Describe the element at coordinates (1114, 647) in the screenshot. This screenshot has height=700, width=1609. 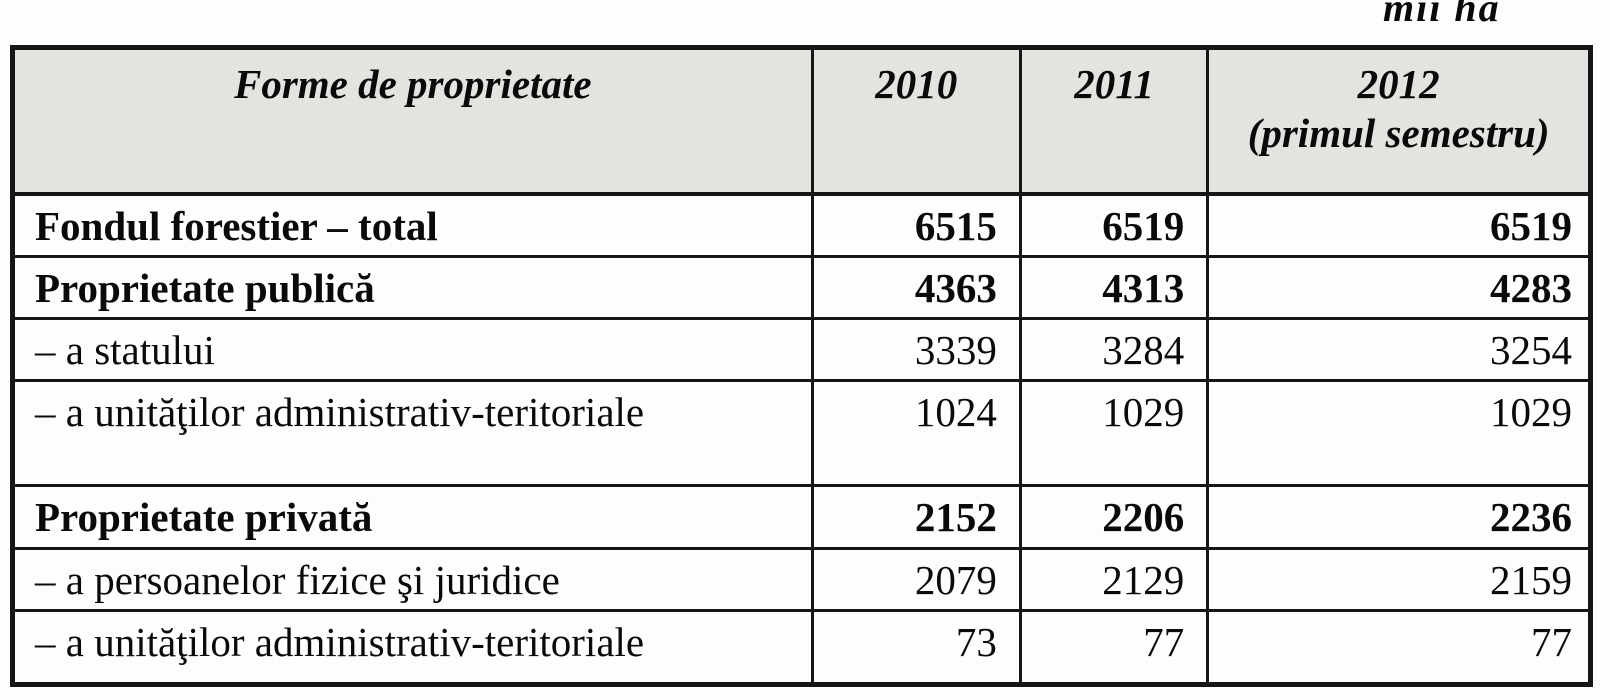
I see `value-2011: 77` at that location.